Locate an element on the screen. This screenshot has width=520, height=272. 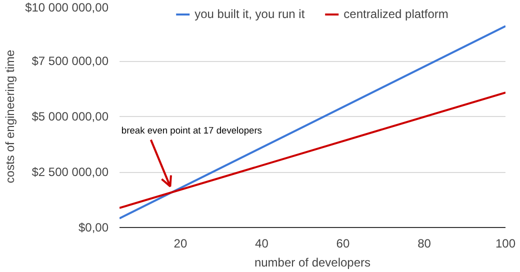
legend-label: you built it, you run it is located at coordinates (249, 14).